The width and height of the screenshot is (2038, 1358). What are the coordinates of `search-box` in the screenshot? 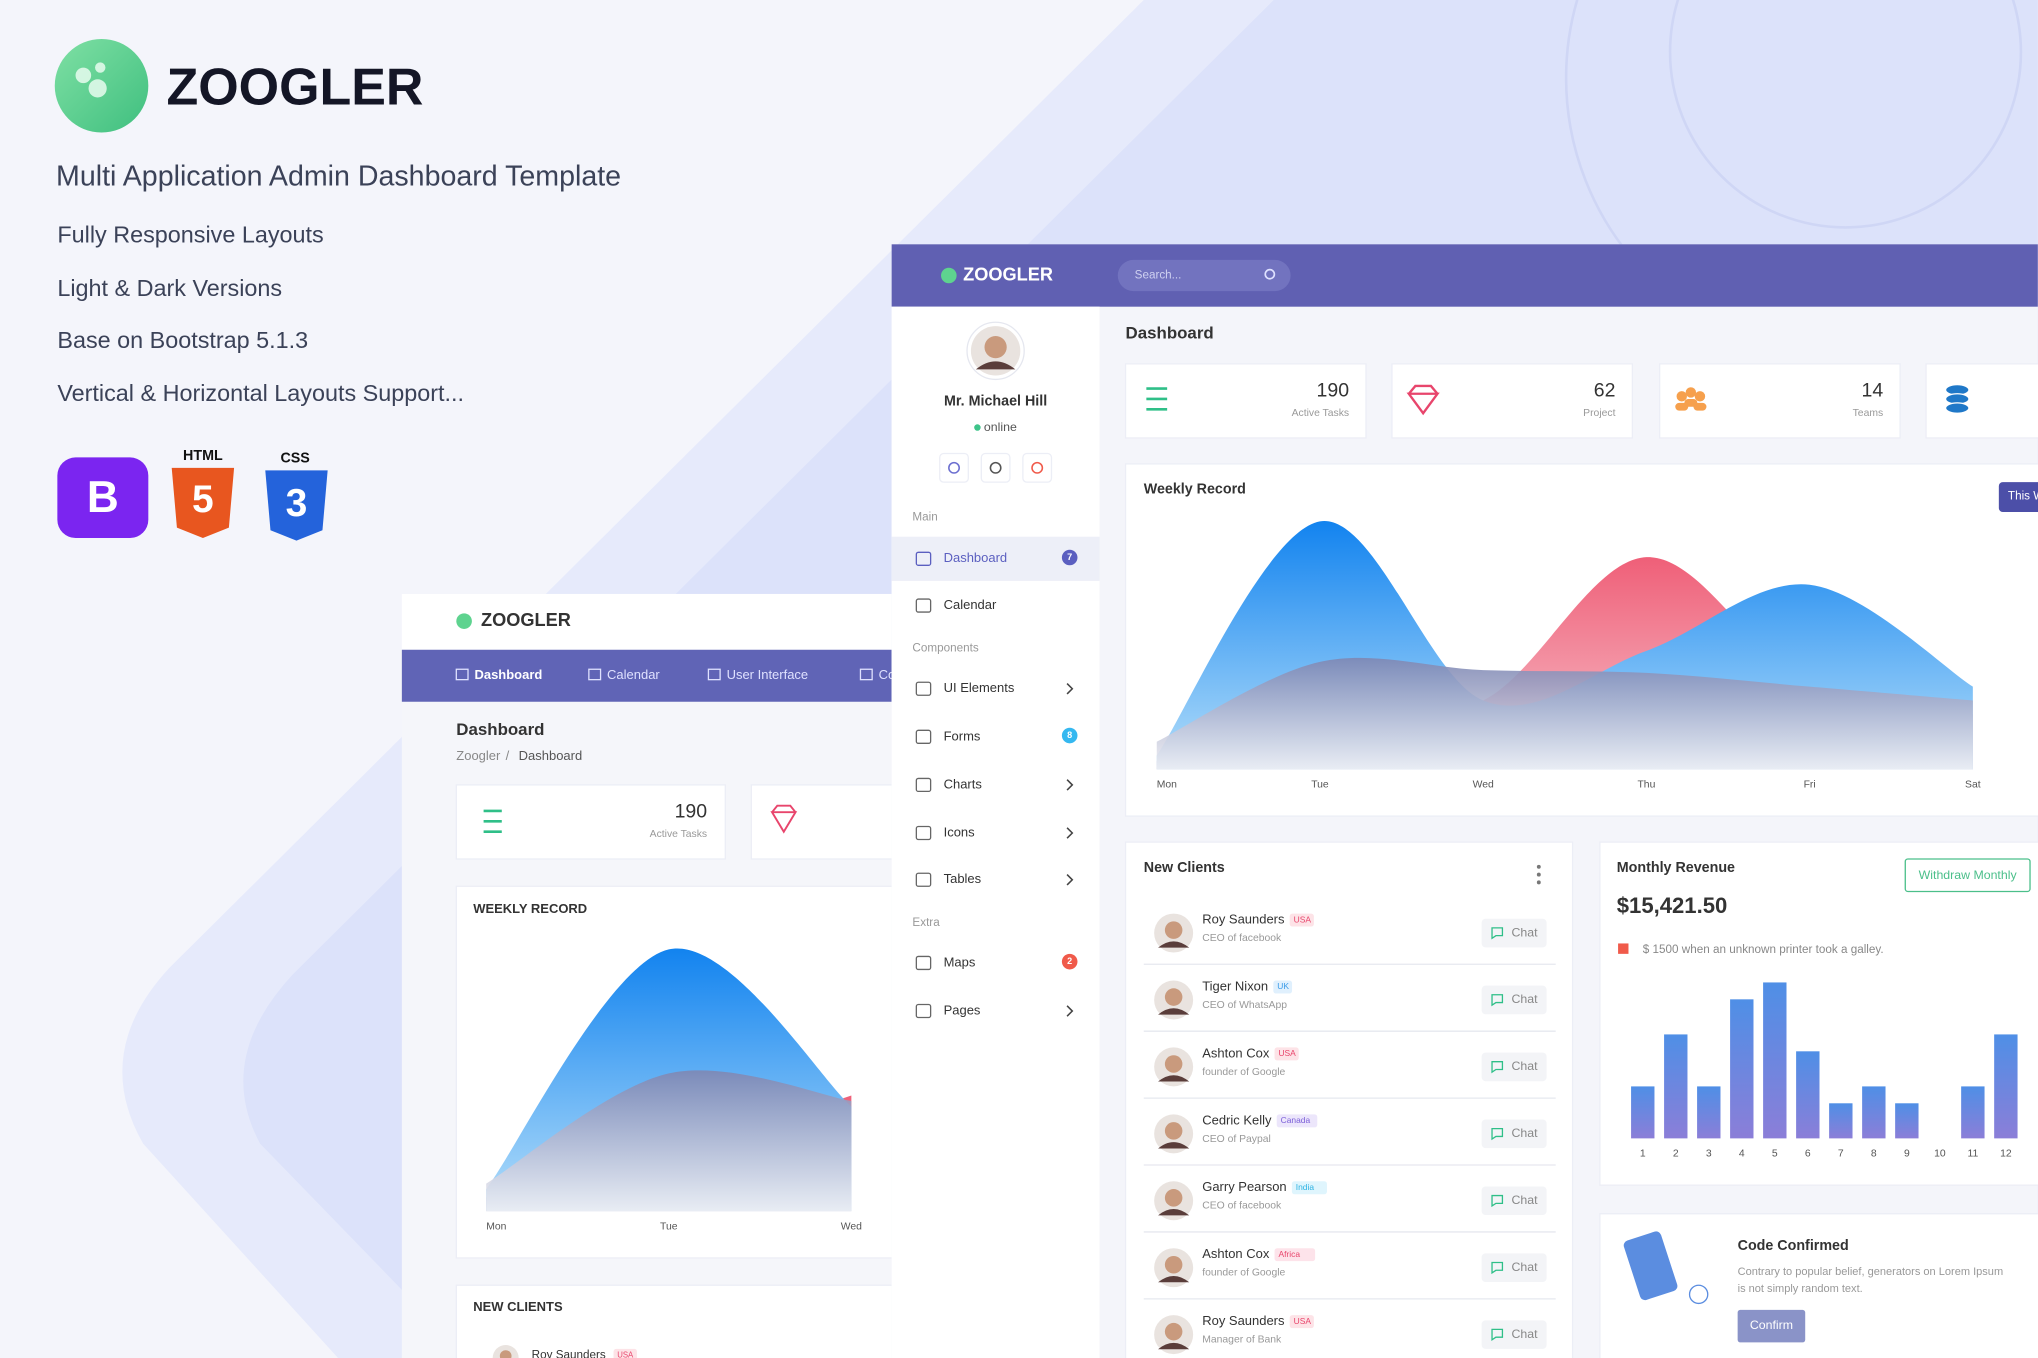 It's located at (1204, 275).